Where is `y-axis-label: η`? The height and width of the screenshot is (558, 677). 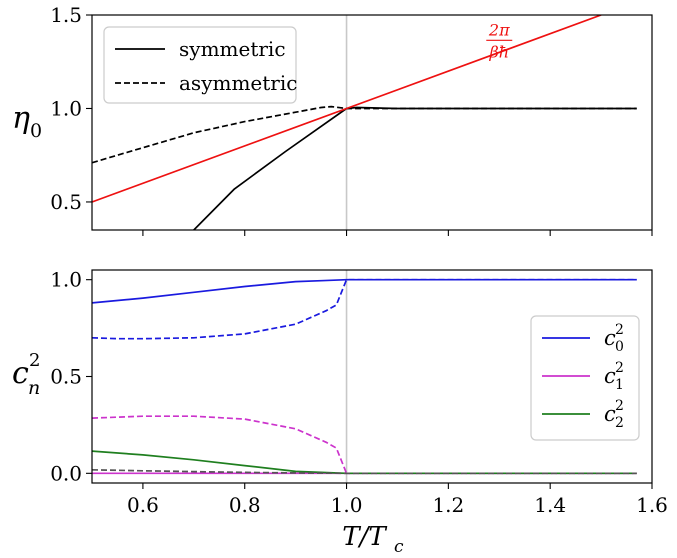
y-axis-label: η is located at coordinates (21, 118).